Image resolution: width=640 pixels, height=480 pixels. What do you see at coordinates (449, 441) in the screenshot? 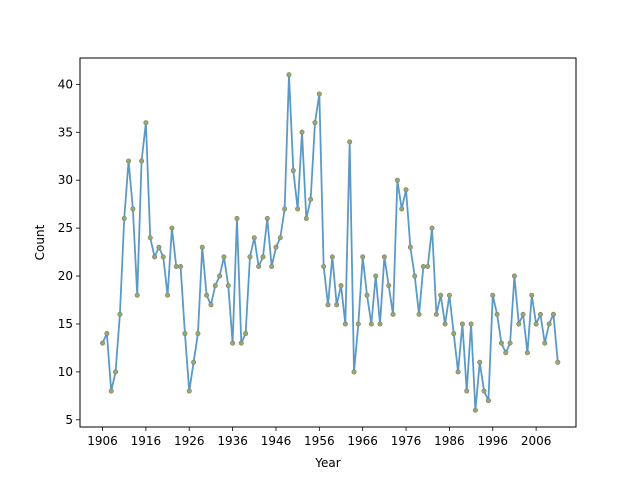
I see `x-tick-label: 1986` at bounding box center [449, 441].